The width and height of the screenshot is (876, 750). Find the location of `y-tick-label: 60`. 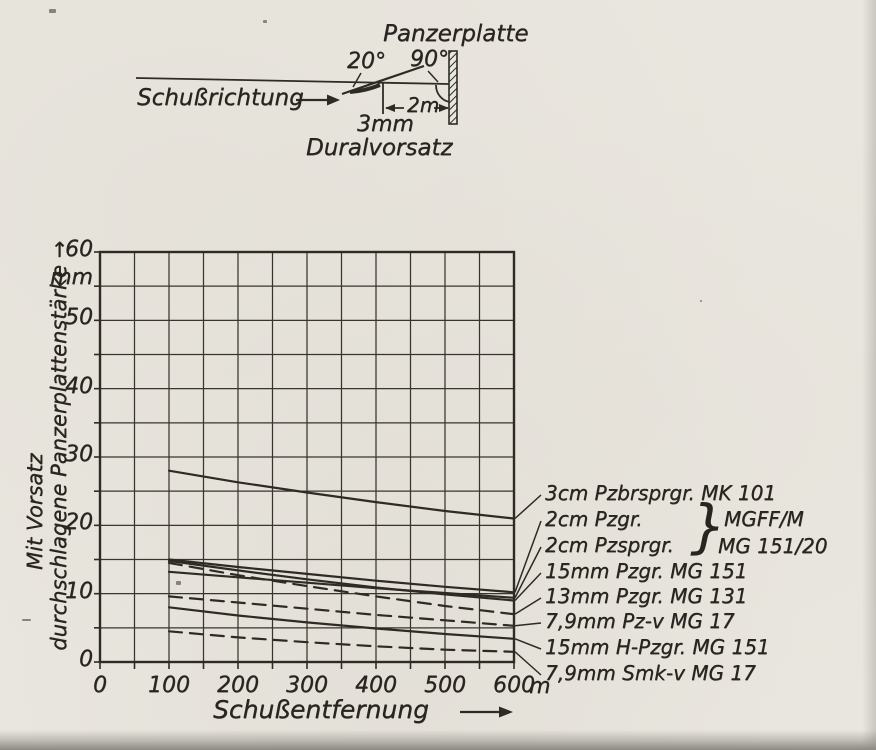

y-tick-label: 60 is located at coordinates (79, 249).